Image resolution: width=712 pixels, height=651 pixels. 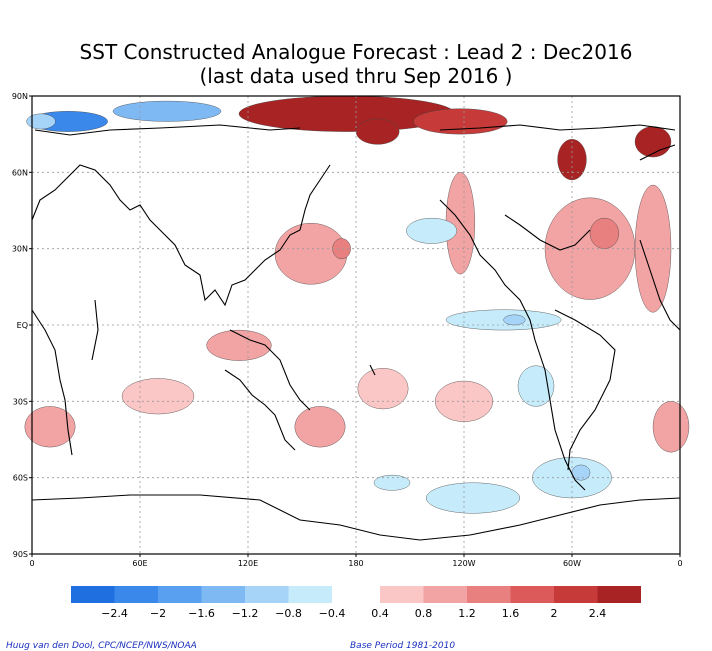 I want to click on colorbar-level-label: −1.6, so click(x=201, y=613).